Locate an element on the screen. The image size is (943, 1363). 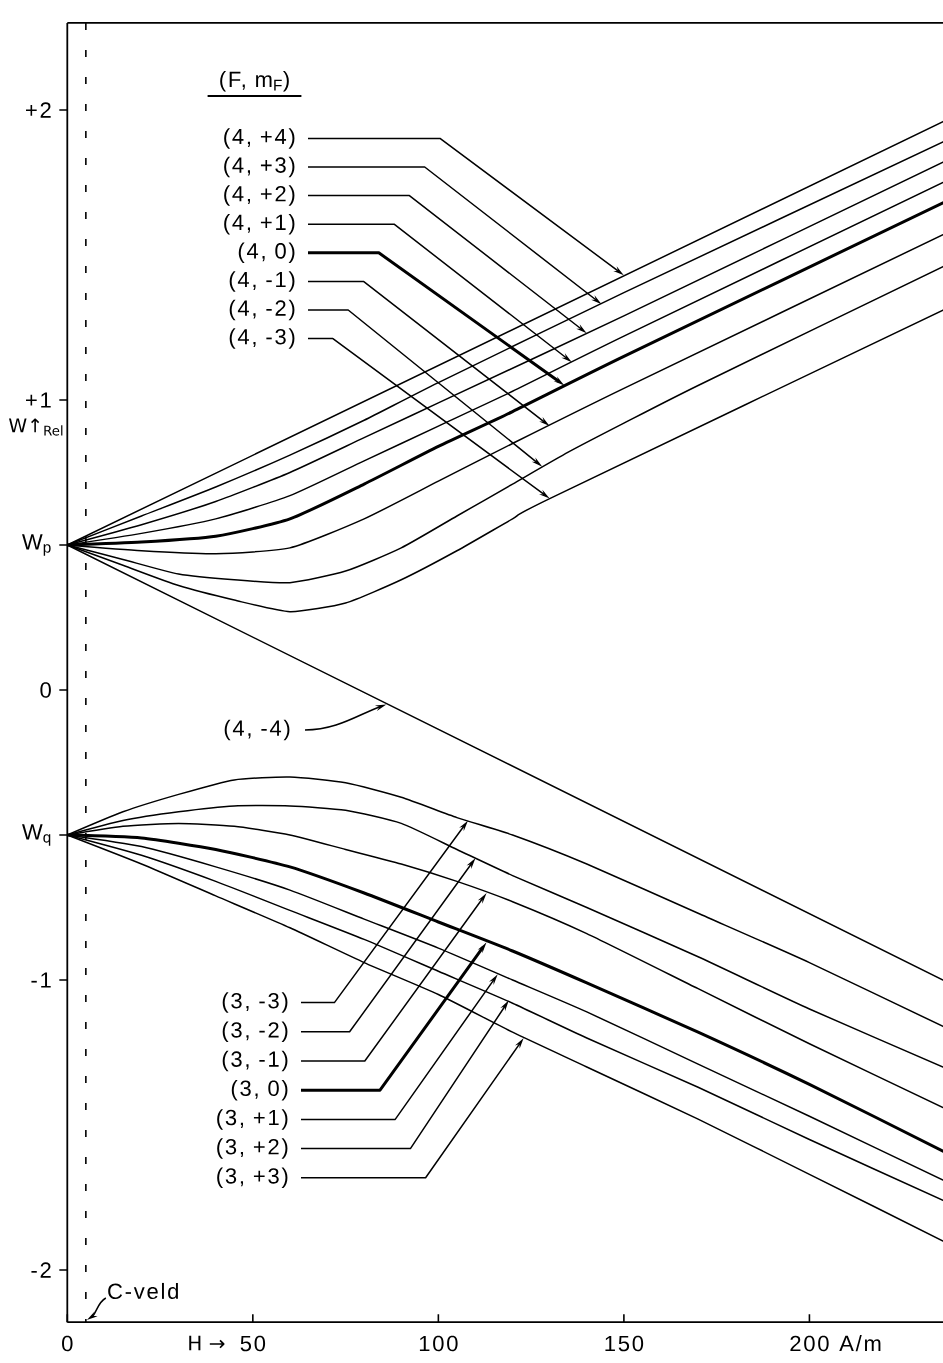
y-tick-label: -1 is located at coordinates (41, 980).